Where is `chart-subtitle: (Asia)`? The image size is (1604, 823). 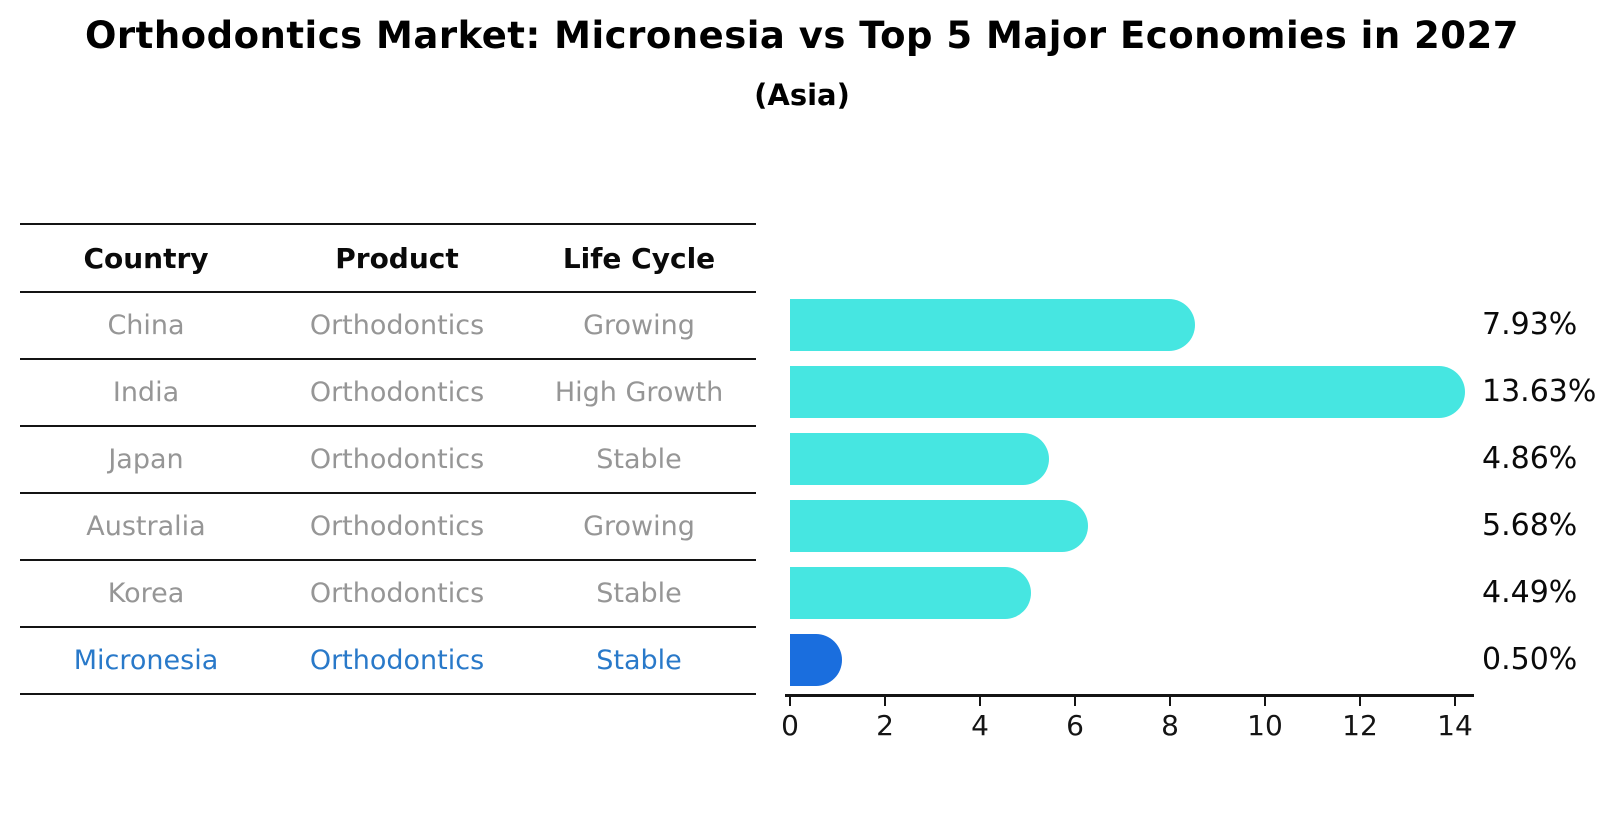
chart-subtitle: (Asia) is located at coordinates (802, 95).